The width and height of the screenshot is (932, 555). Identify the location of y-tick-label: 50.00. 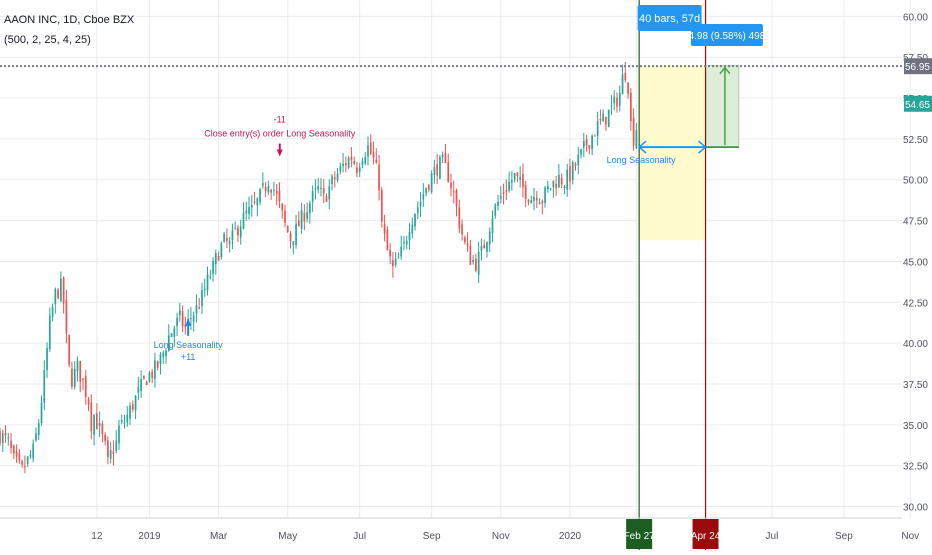
(915, 181).